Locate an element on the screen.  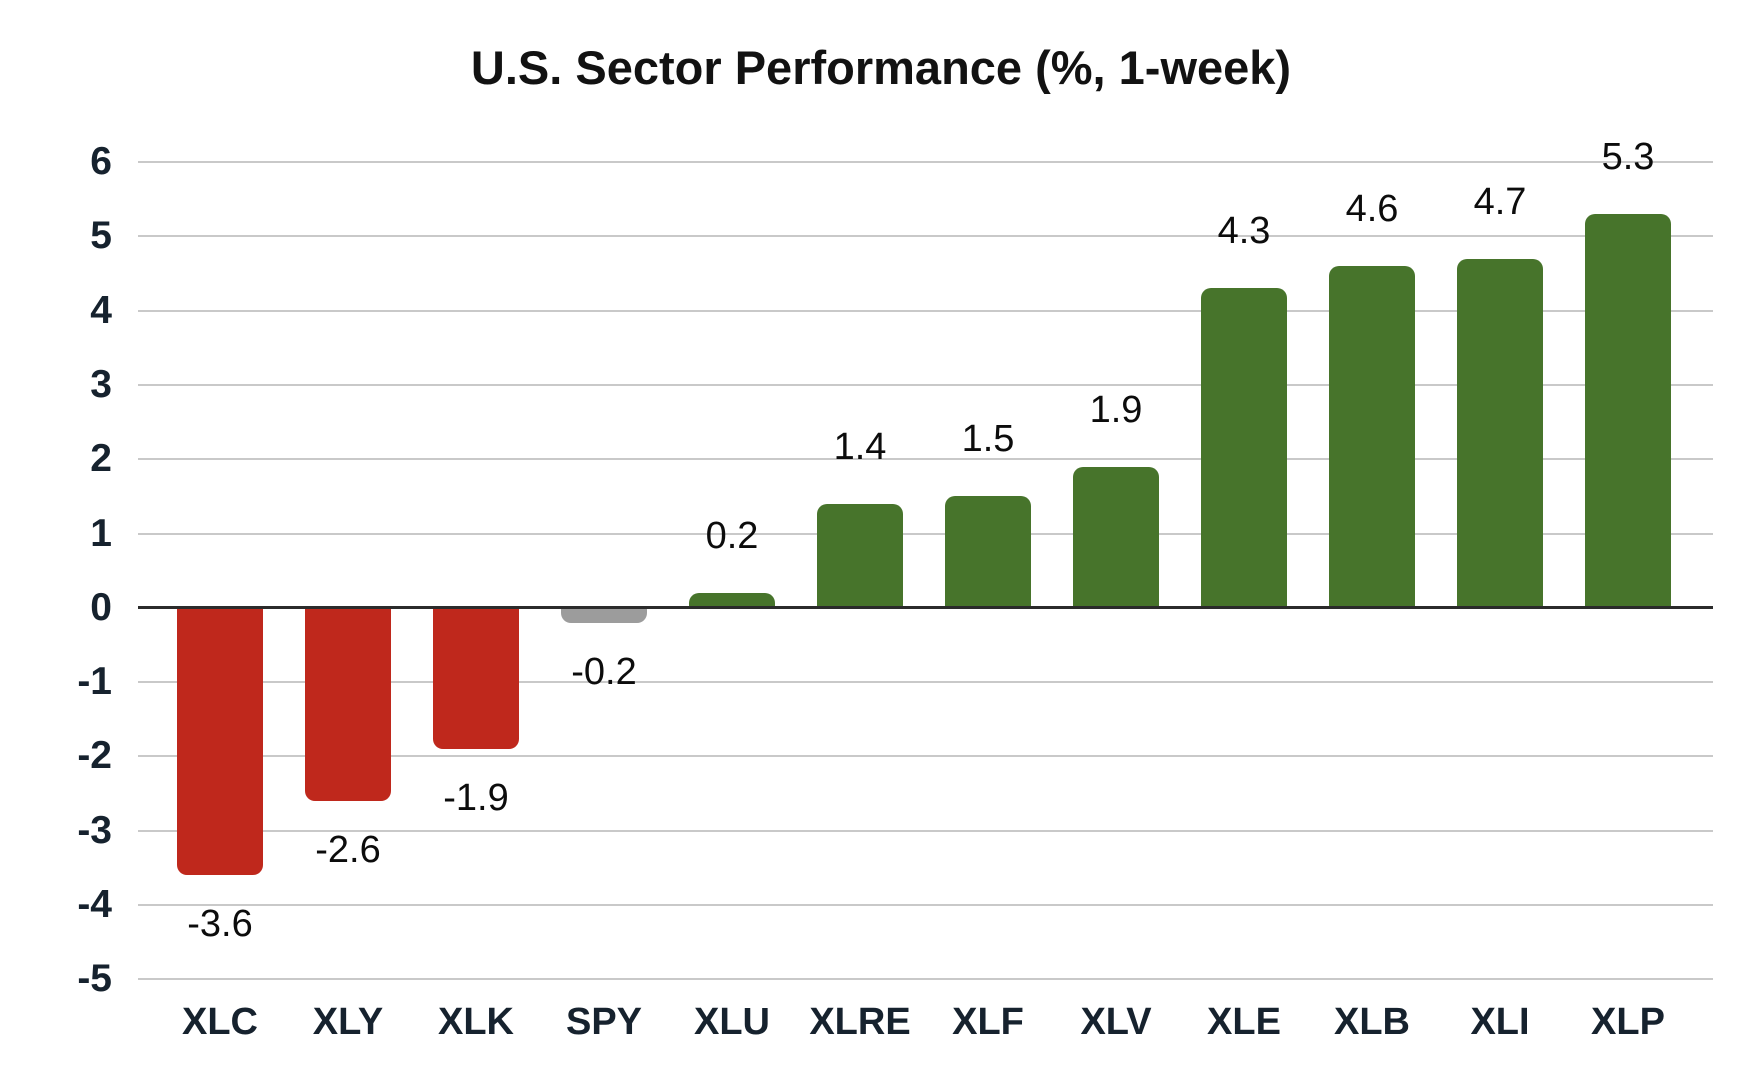
bar-XLI is located at coordinates (1500, 433).